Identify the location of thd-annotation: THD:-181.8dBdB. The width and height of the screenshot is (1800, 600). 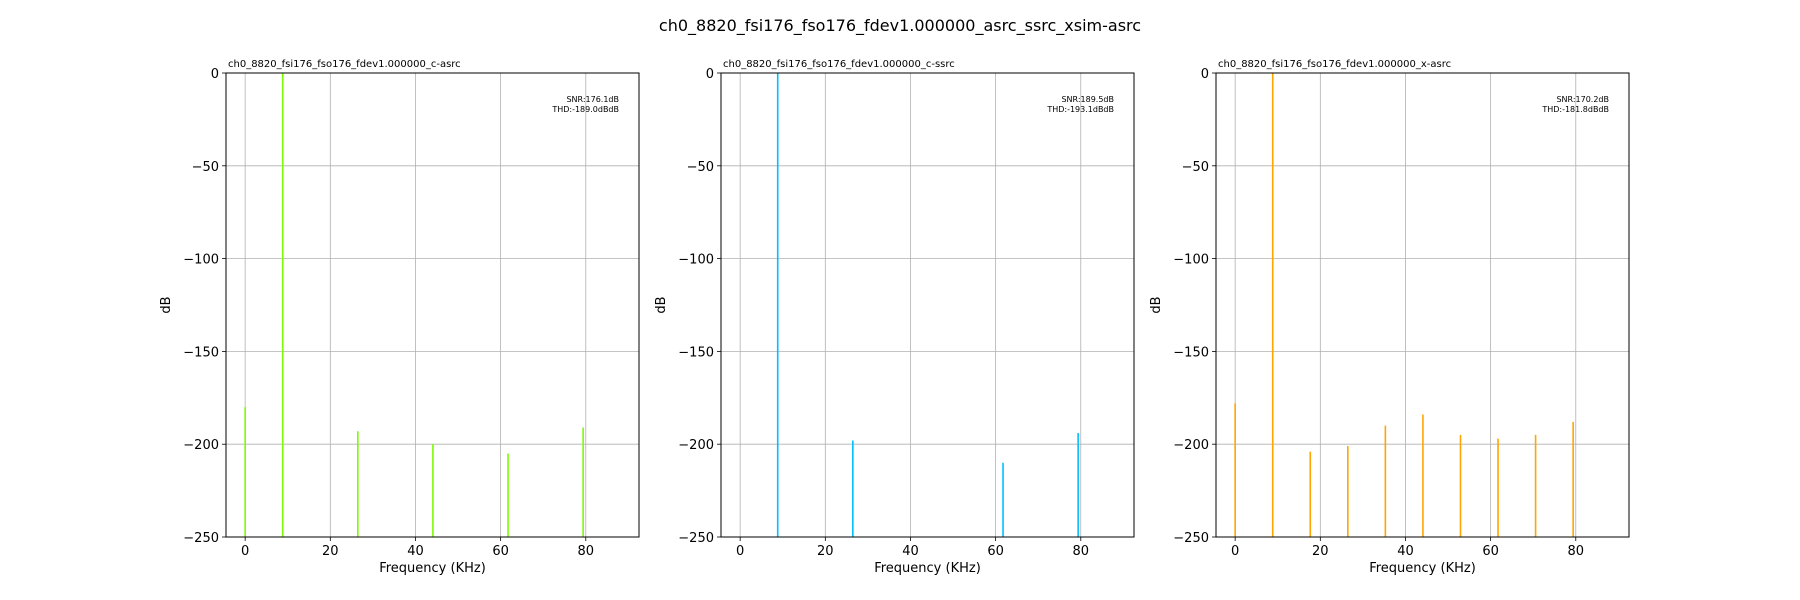
(1575, 109).